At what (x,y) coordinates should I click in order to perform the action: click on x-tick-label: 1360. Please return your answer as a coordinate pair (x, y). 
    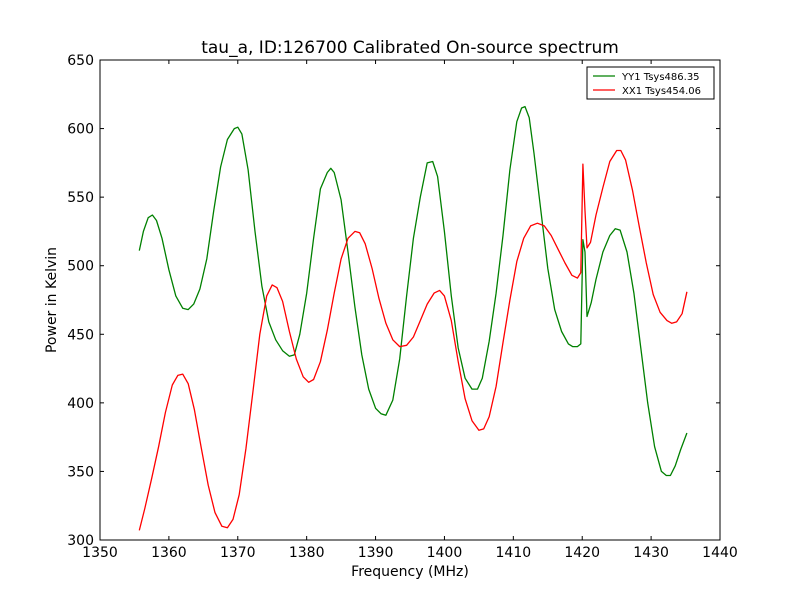
    Looking at the image, I should click on (169, 553).